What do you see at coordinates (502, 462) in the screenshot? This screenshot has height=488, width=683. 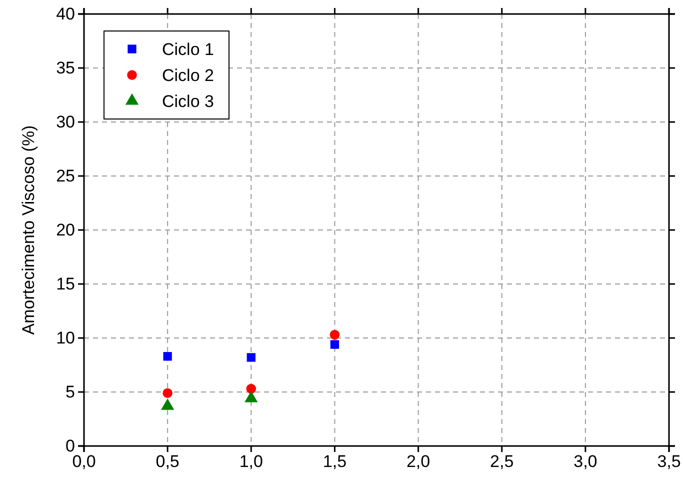 I see `x-tick-label: 2,5` at bounding box center [502, 462].